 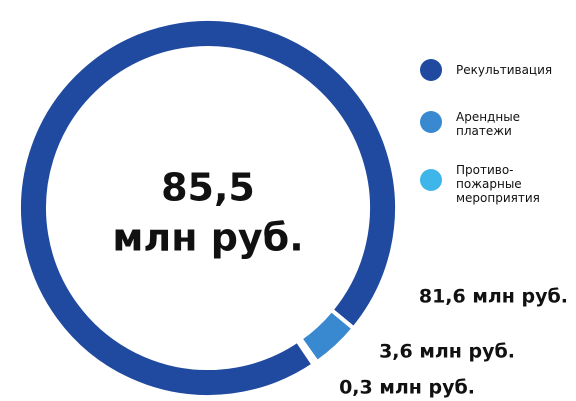 What do you see at coordinates (407, 388) in the screenshot?
I see `value-label: 0,3 млн руб.` at bounding box center [407, 388].